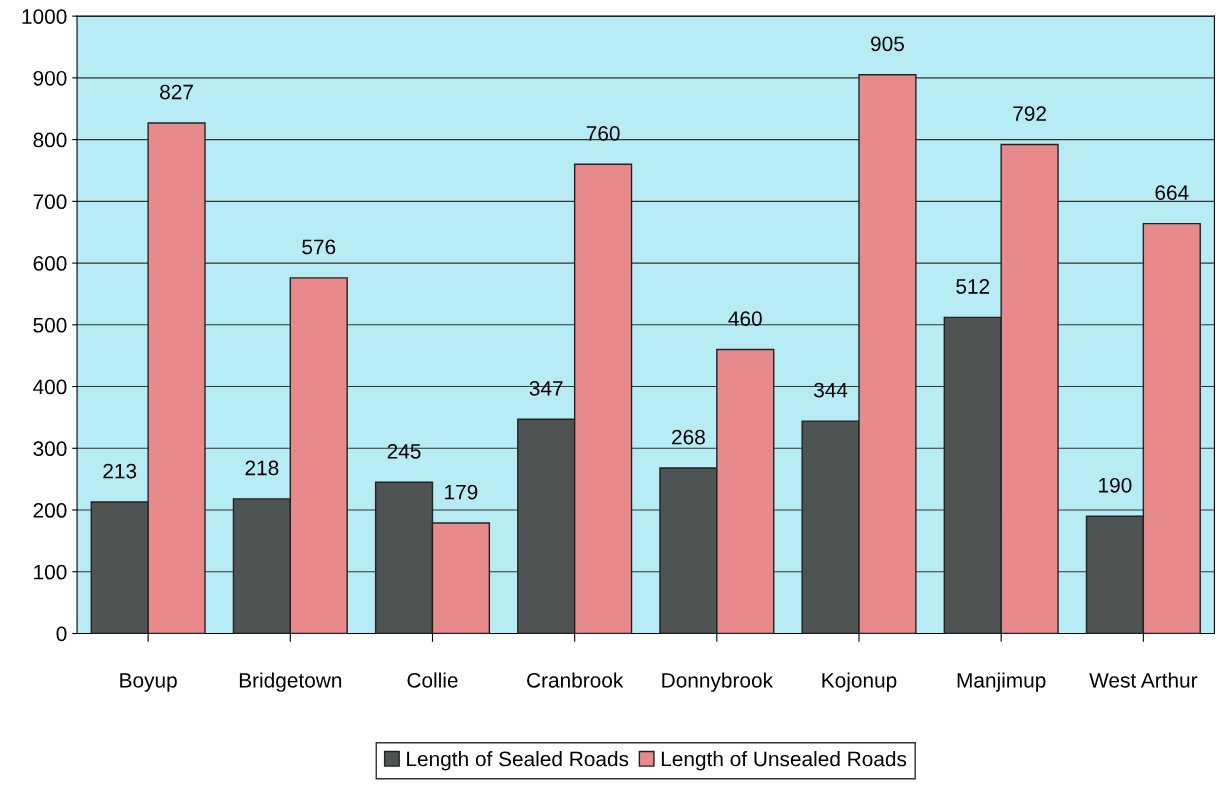 The image size is (1223, 807). Describe the element at coordinates (50, 325) in the screenshot. I see `y-tick-label: 500` at that location.